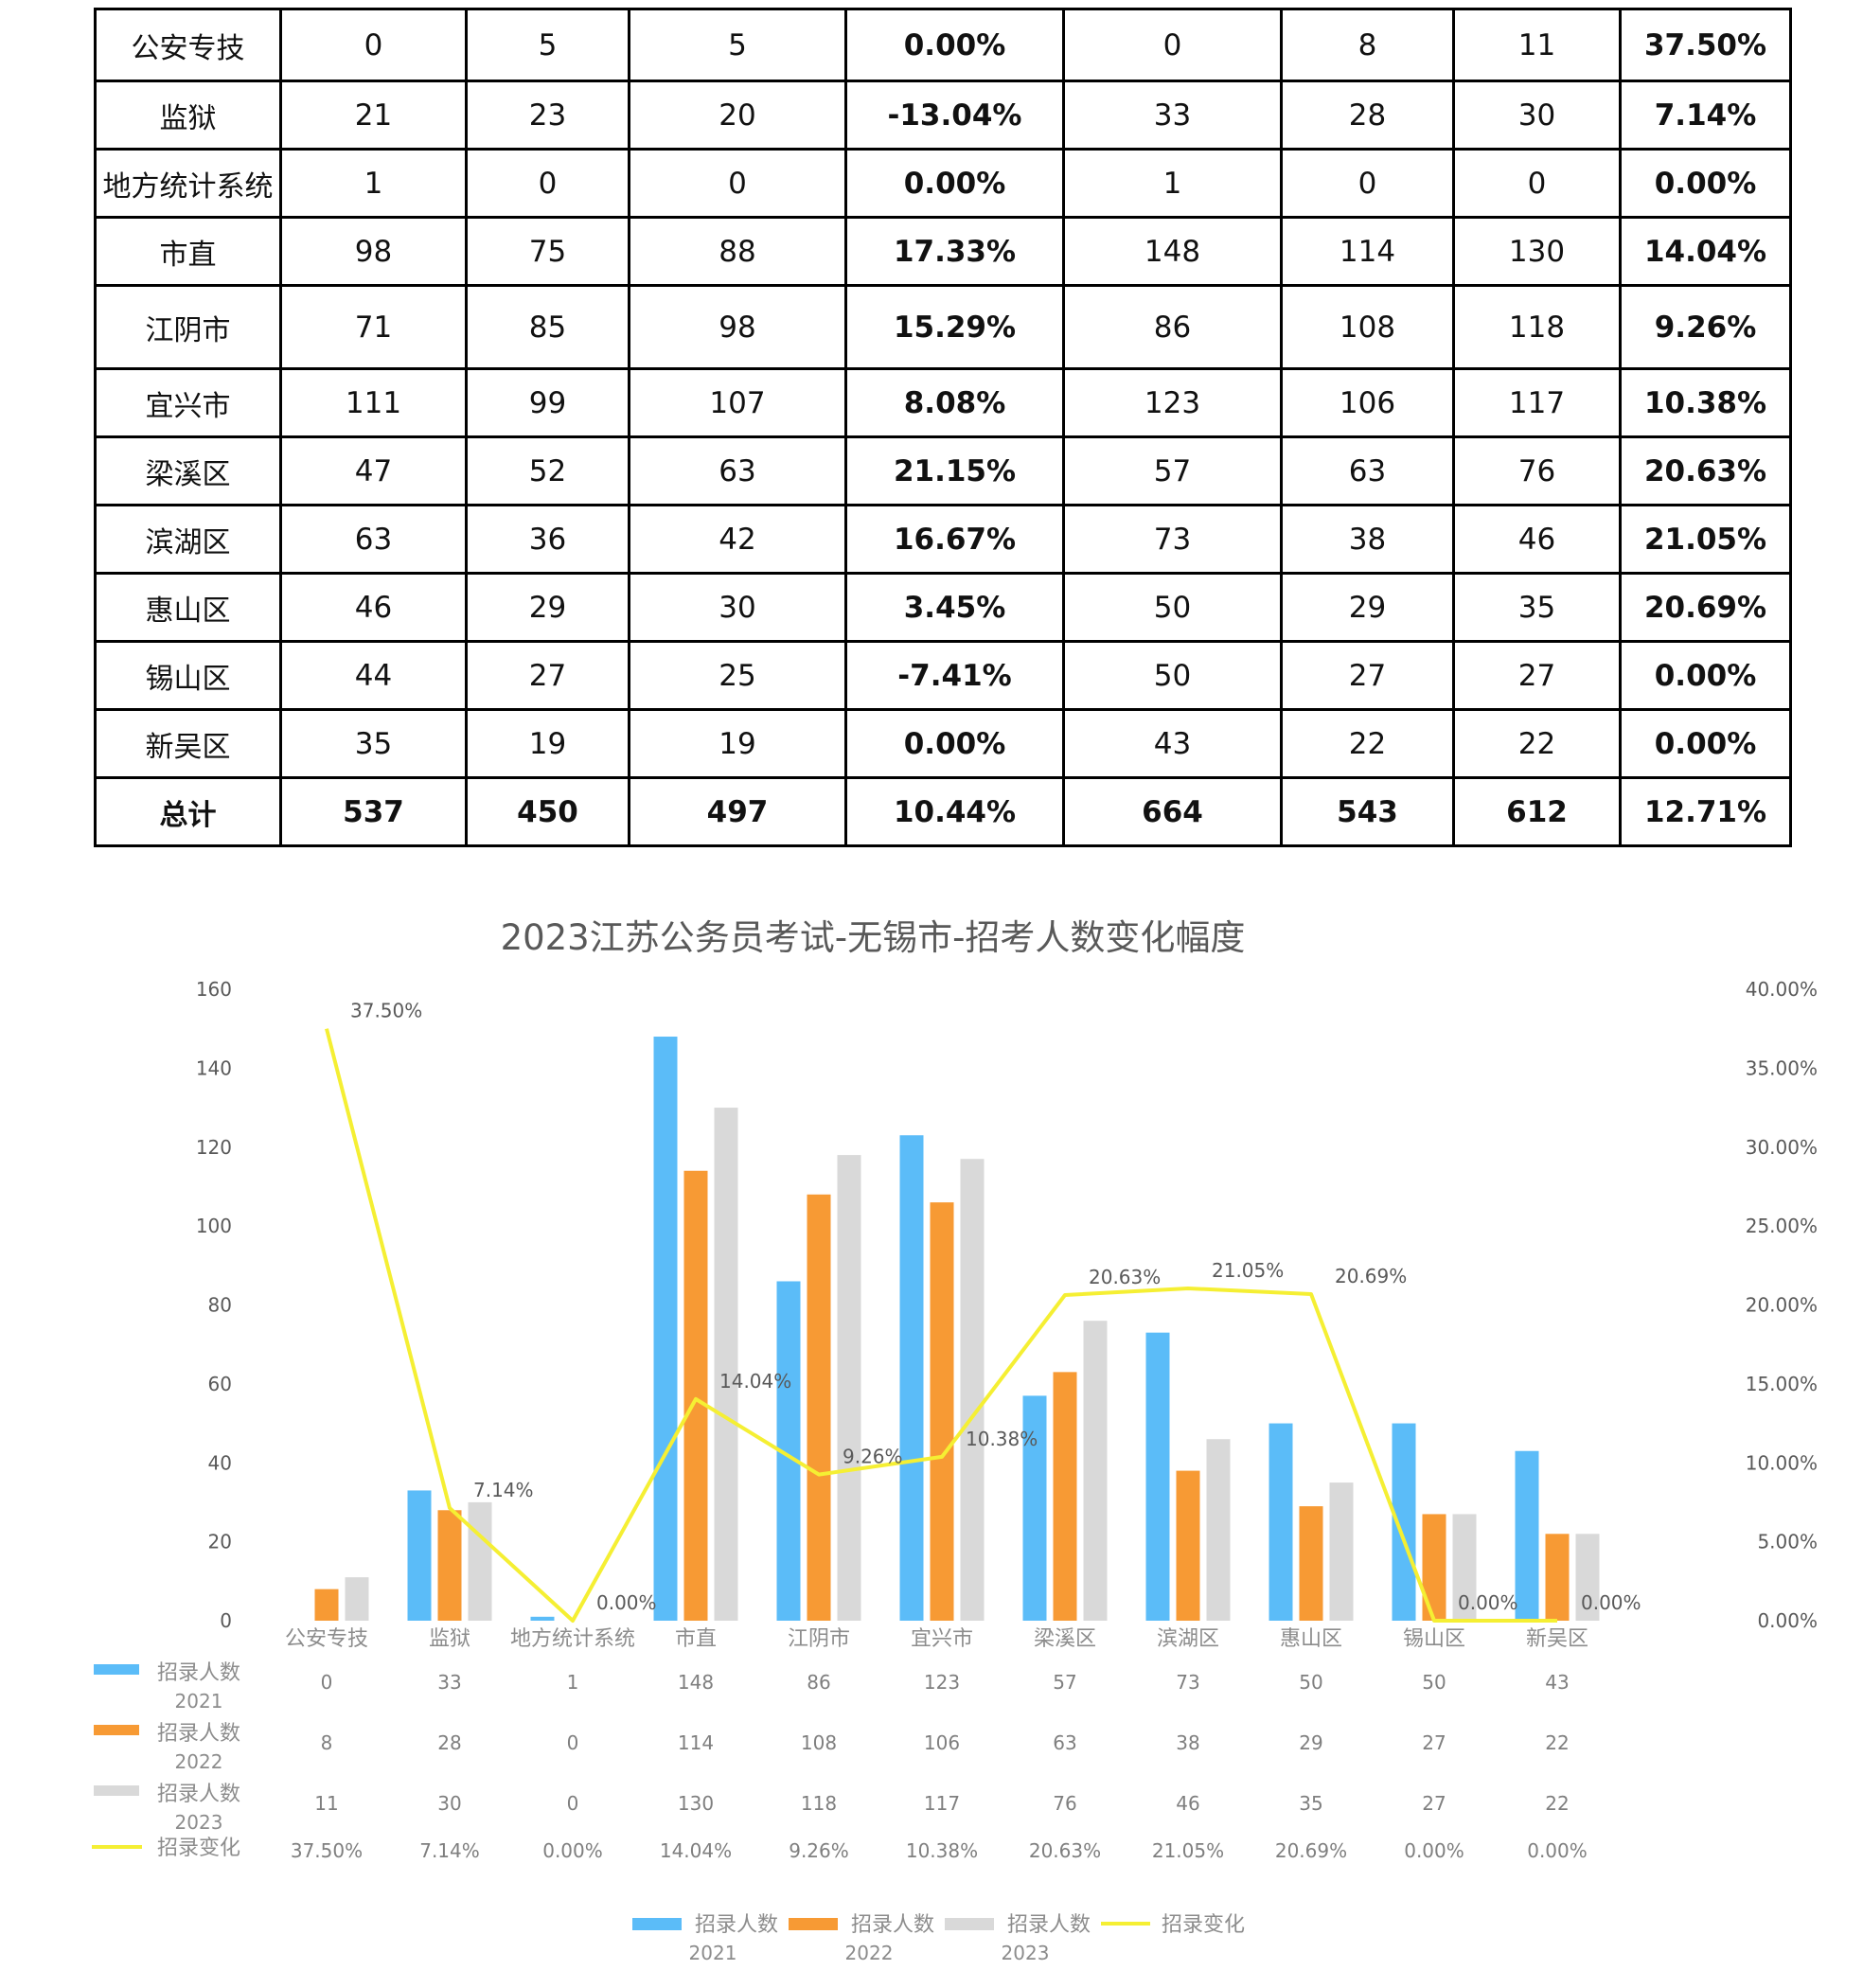 The height and width of the screenshot is (1988, 1863). What do you see at coordinates (1537, 811) in the screenshot?
I see `table-cell: 612` at bounding box center [1537, 811].